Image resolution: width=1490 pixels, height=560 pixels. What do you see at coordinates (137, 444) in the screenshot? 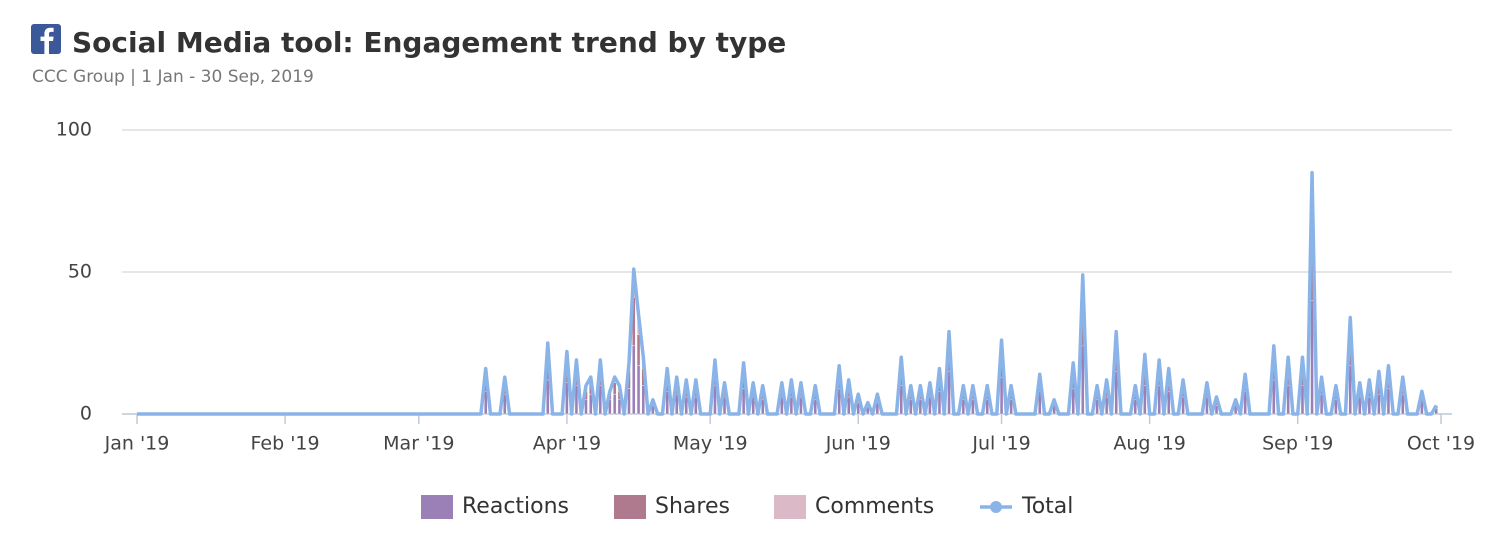
I see `x-tick-label: Jan '19` at bounding box center [137, 444].